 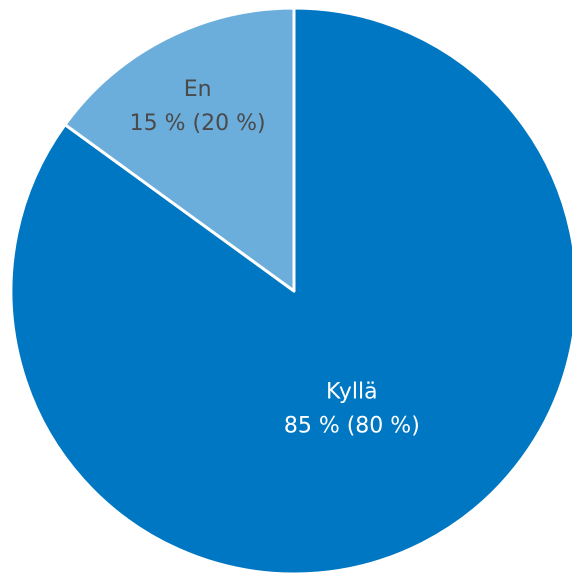 I want to click on slice-category-label-1: En, so click(x=198, y=89).